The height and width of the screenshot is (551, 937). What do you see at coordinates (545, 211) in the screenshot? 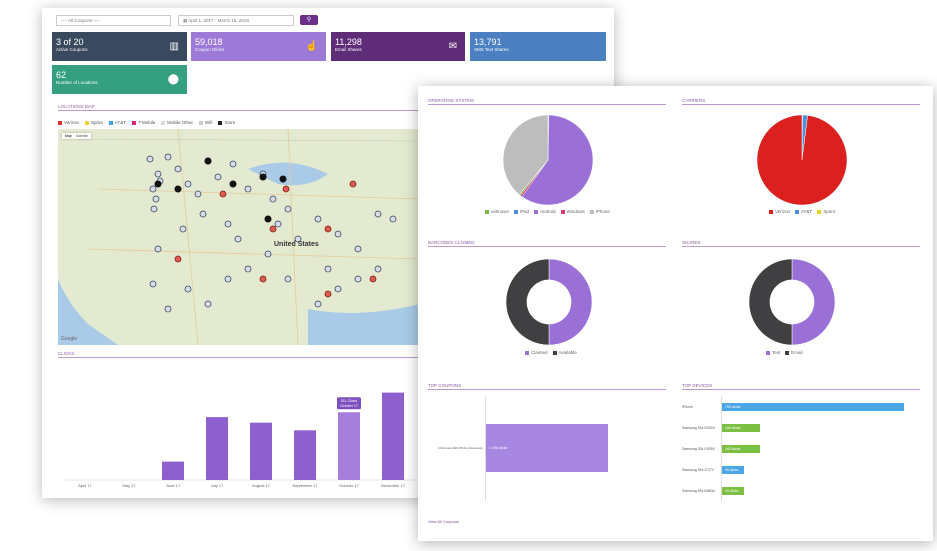
I see `os-legend-item: Android` at bounding box center [545, 211].